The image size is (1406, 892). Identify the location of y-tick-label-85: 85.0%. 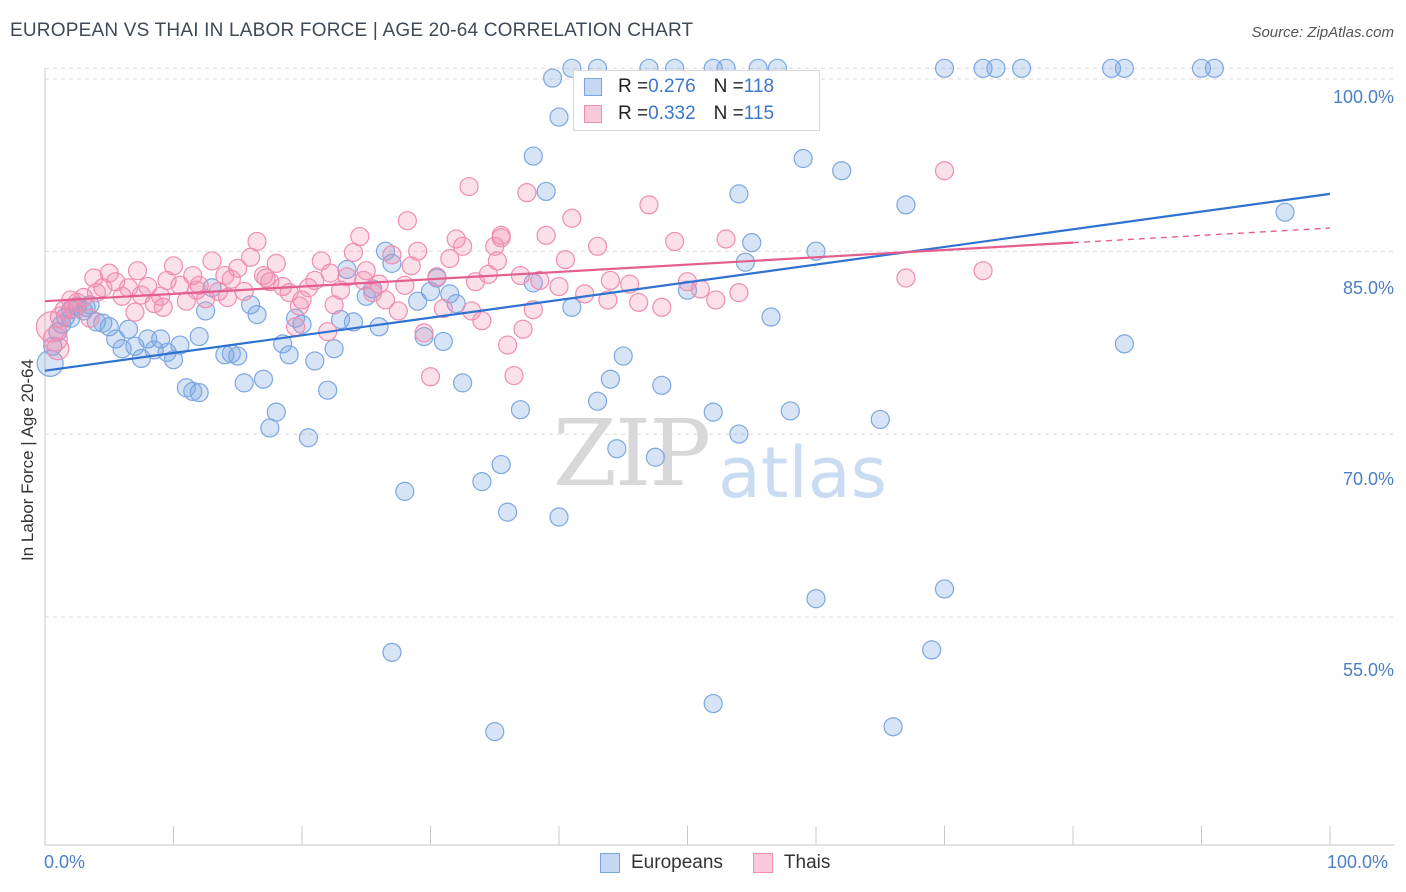
(1368, 288).